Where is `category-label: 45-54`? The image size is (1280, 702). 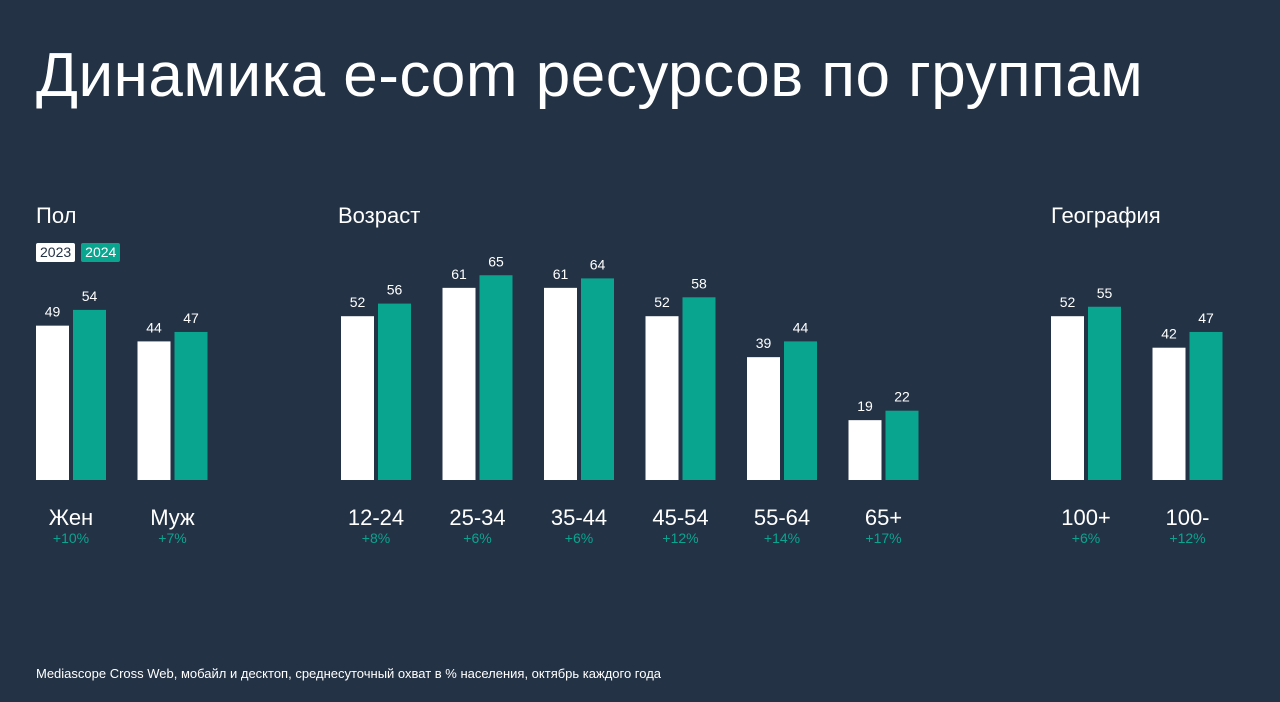
category-label: 45-54 is located at coordinates (680, 517).